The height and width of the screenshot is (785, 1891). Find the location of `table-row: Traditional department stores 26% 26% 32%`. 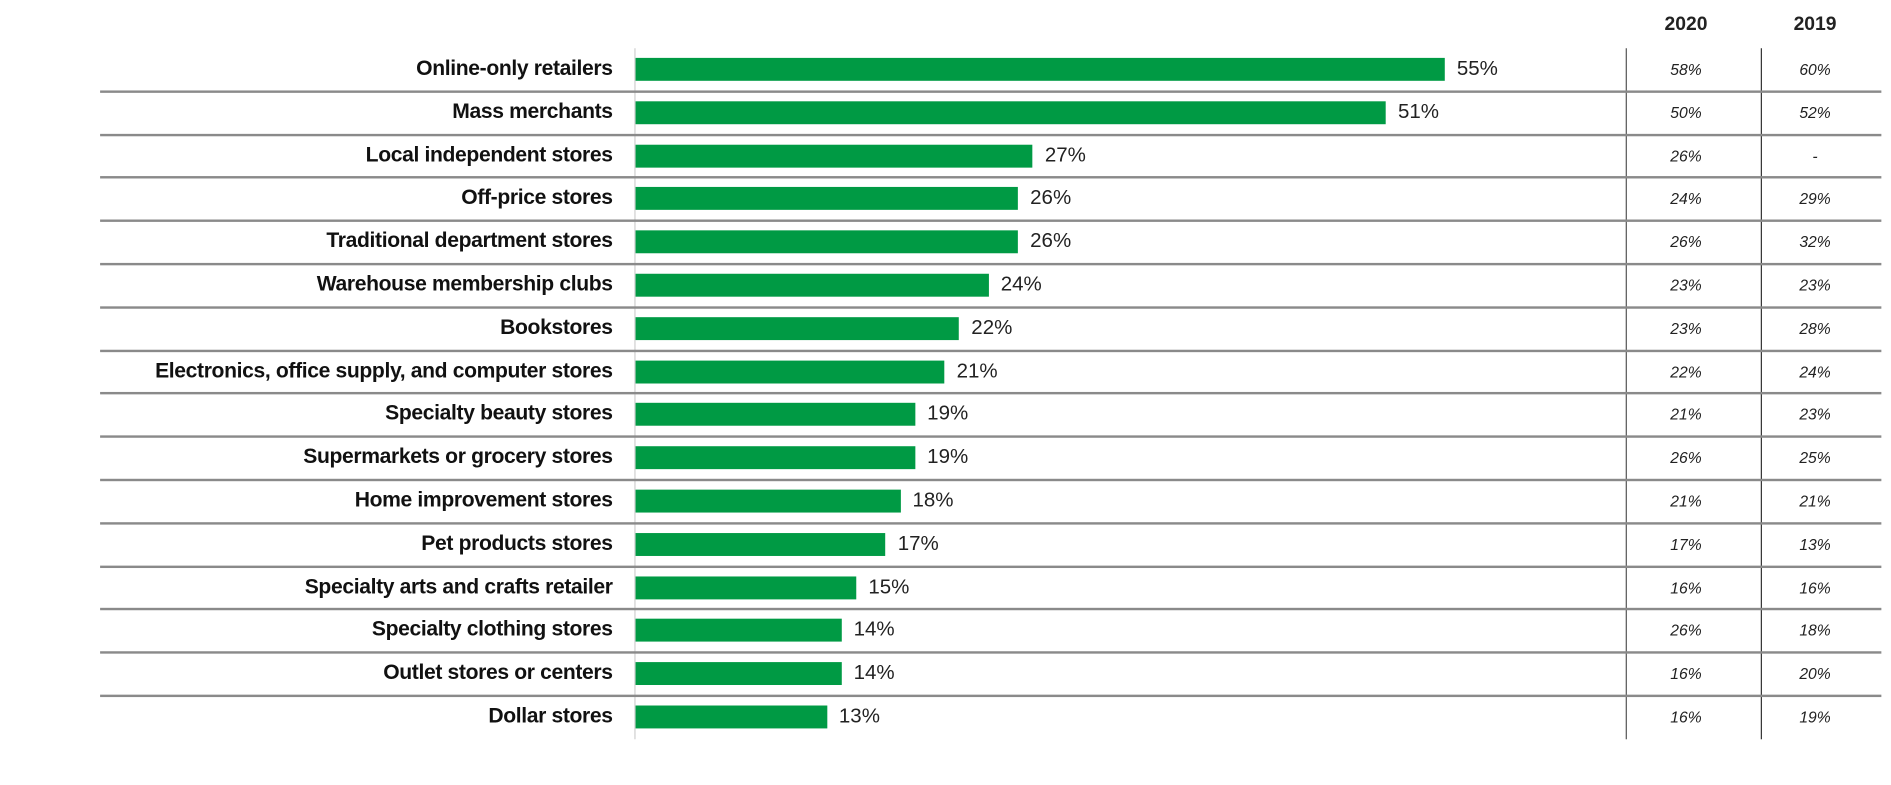

table-row: Traditional department stores 26% 26% 32% is located at coordinates (990, 242).